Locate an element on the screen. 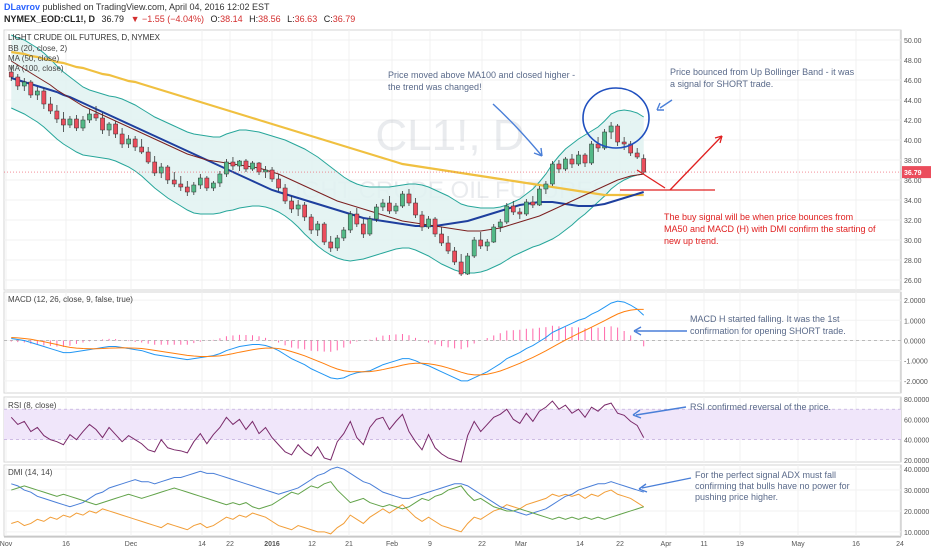 The width and height of the screenshot is (932, 550). price-y-tick: 46.00 is located at coordinates (913, 81).